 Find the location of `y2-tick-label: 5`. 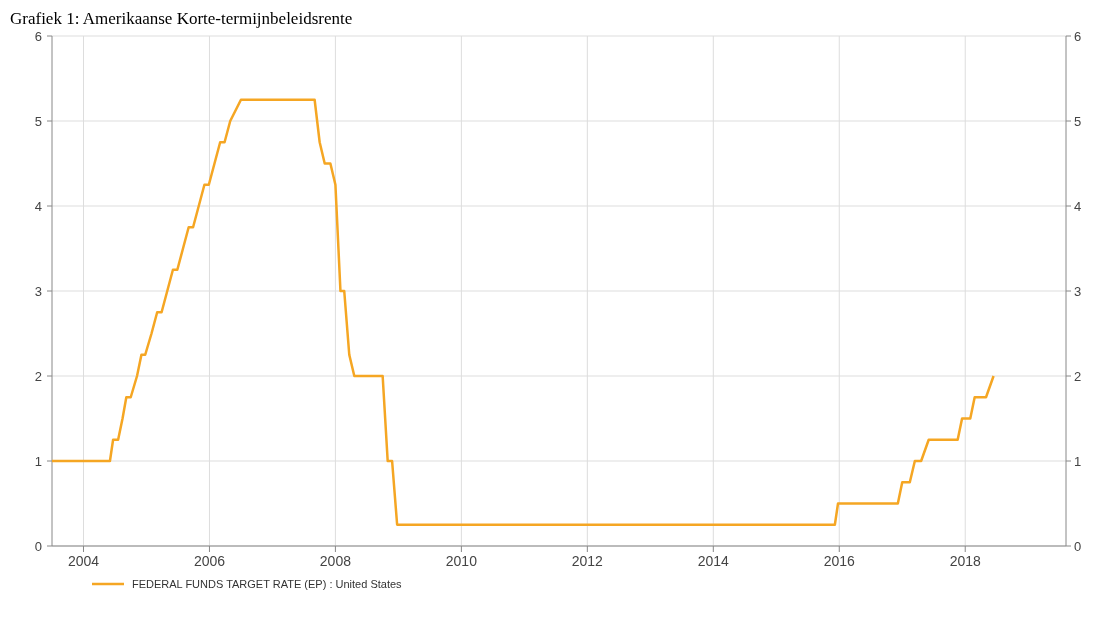

y2-tick-label: 5 is located at coordinates (1078, 121).